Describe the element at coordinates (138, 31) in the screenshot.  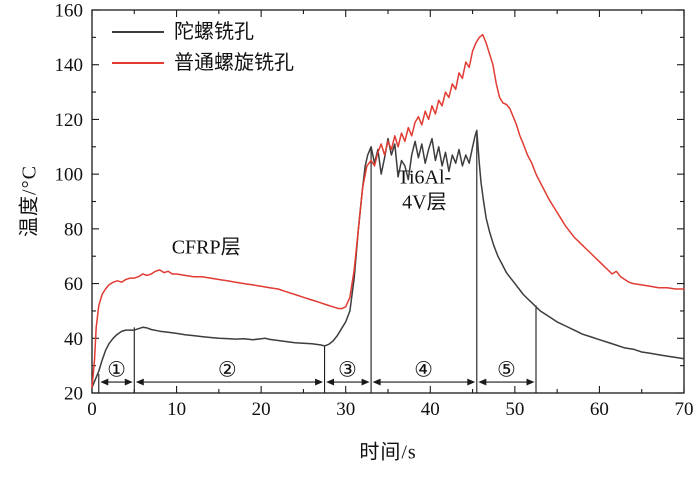
I see `gyro-milling-line-swatch` at that location.